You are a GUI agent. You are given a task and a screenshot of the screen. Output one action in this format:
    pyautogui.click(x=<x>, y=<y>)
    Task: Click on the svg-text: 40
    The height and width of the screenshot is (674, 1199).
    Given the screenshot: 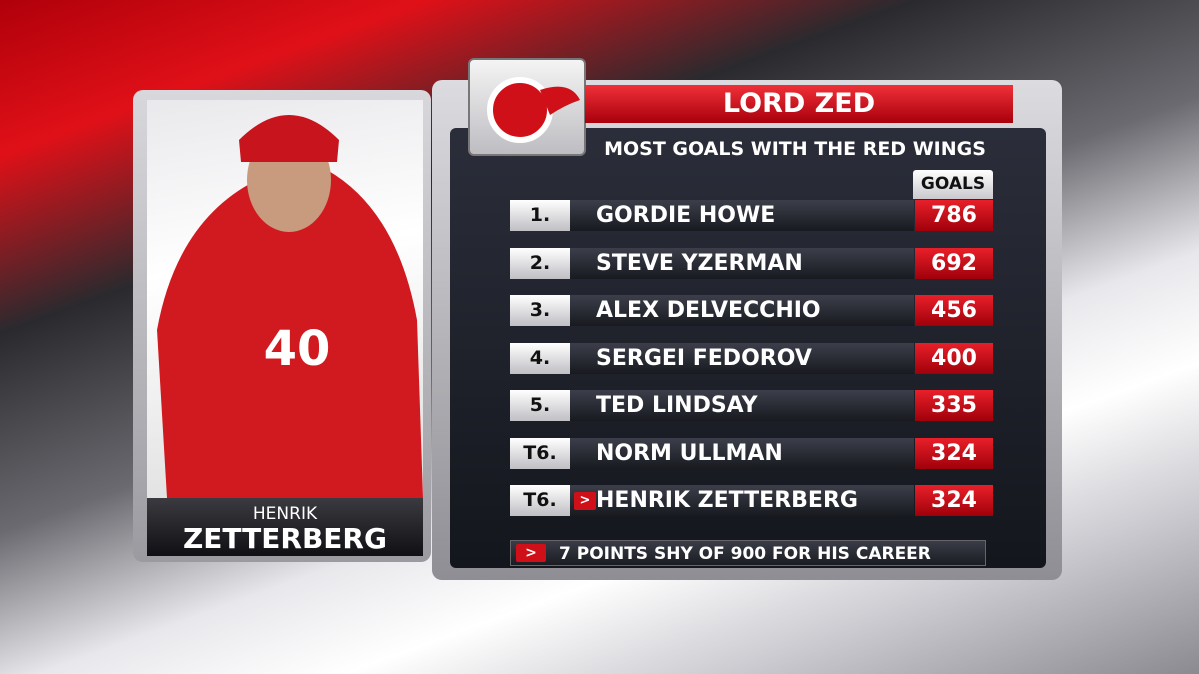 What is the action you would take?
    pyautogui.click(x=297, y=349)
    